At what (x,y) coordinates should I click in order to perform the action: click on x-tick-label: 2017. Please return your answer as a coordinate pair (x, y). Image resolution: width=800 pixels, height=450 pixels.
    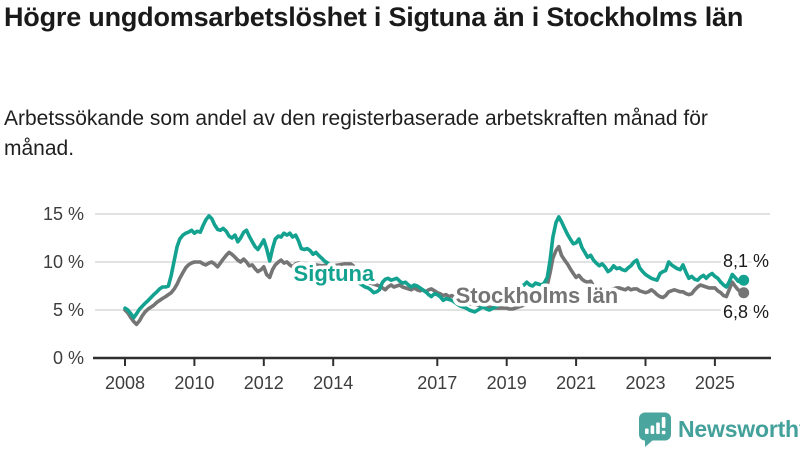
    Looking at the image, I should click on (437, 383).